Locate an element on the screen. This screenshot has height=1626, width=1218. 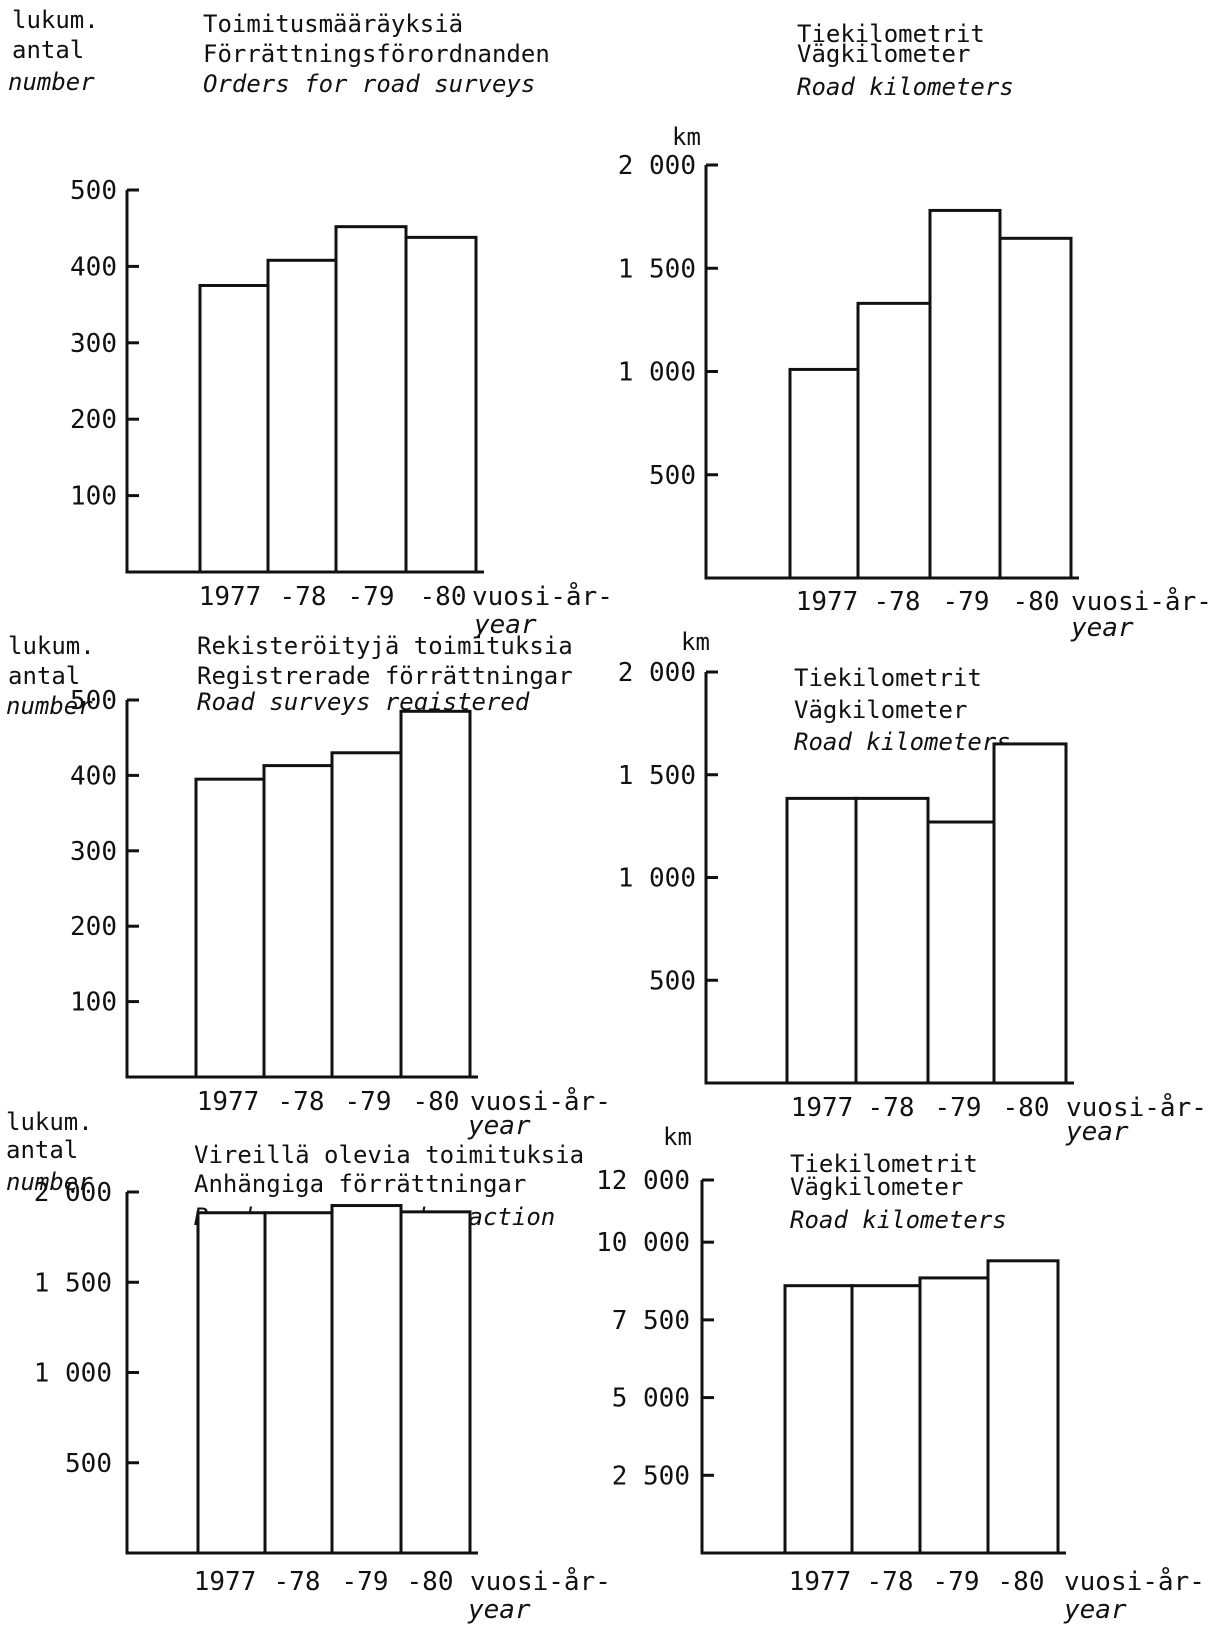
y-tick-label: 7 500 is located at coordinates (651, 1321).